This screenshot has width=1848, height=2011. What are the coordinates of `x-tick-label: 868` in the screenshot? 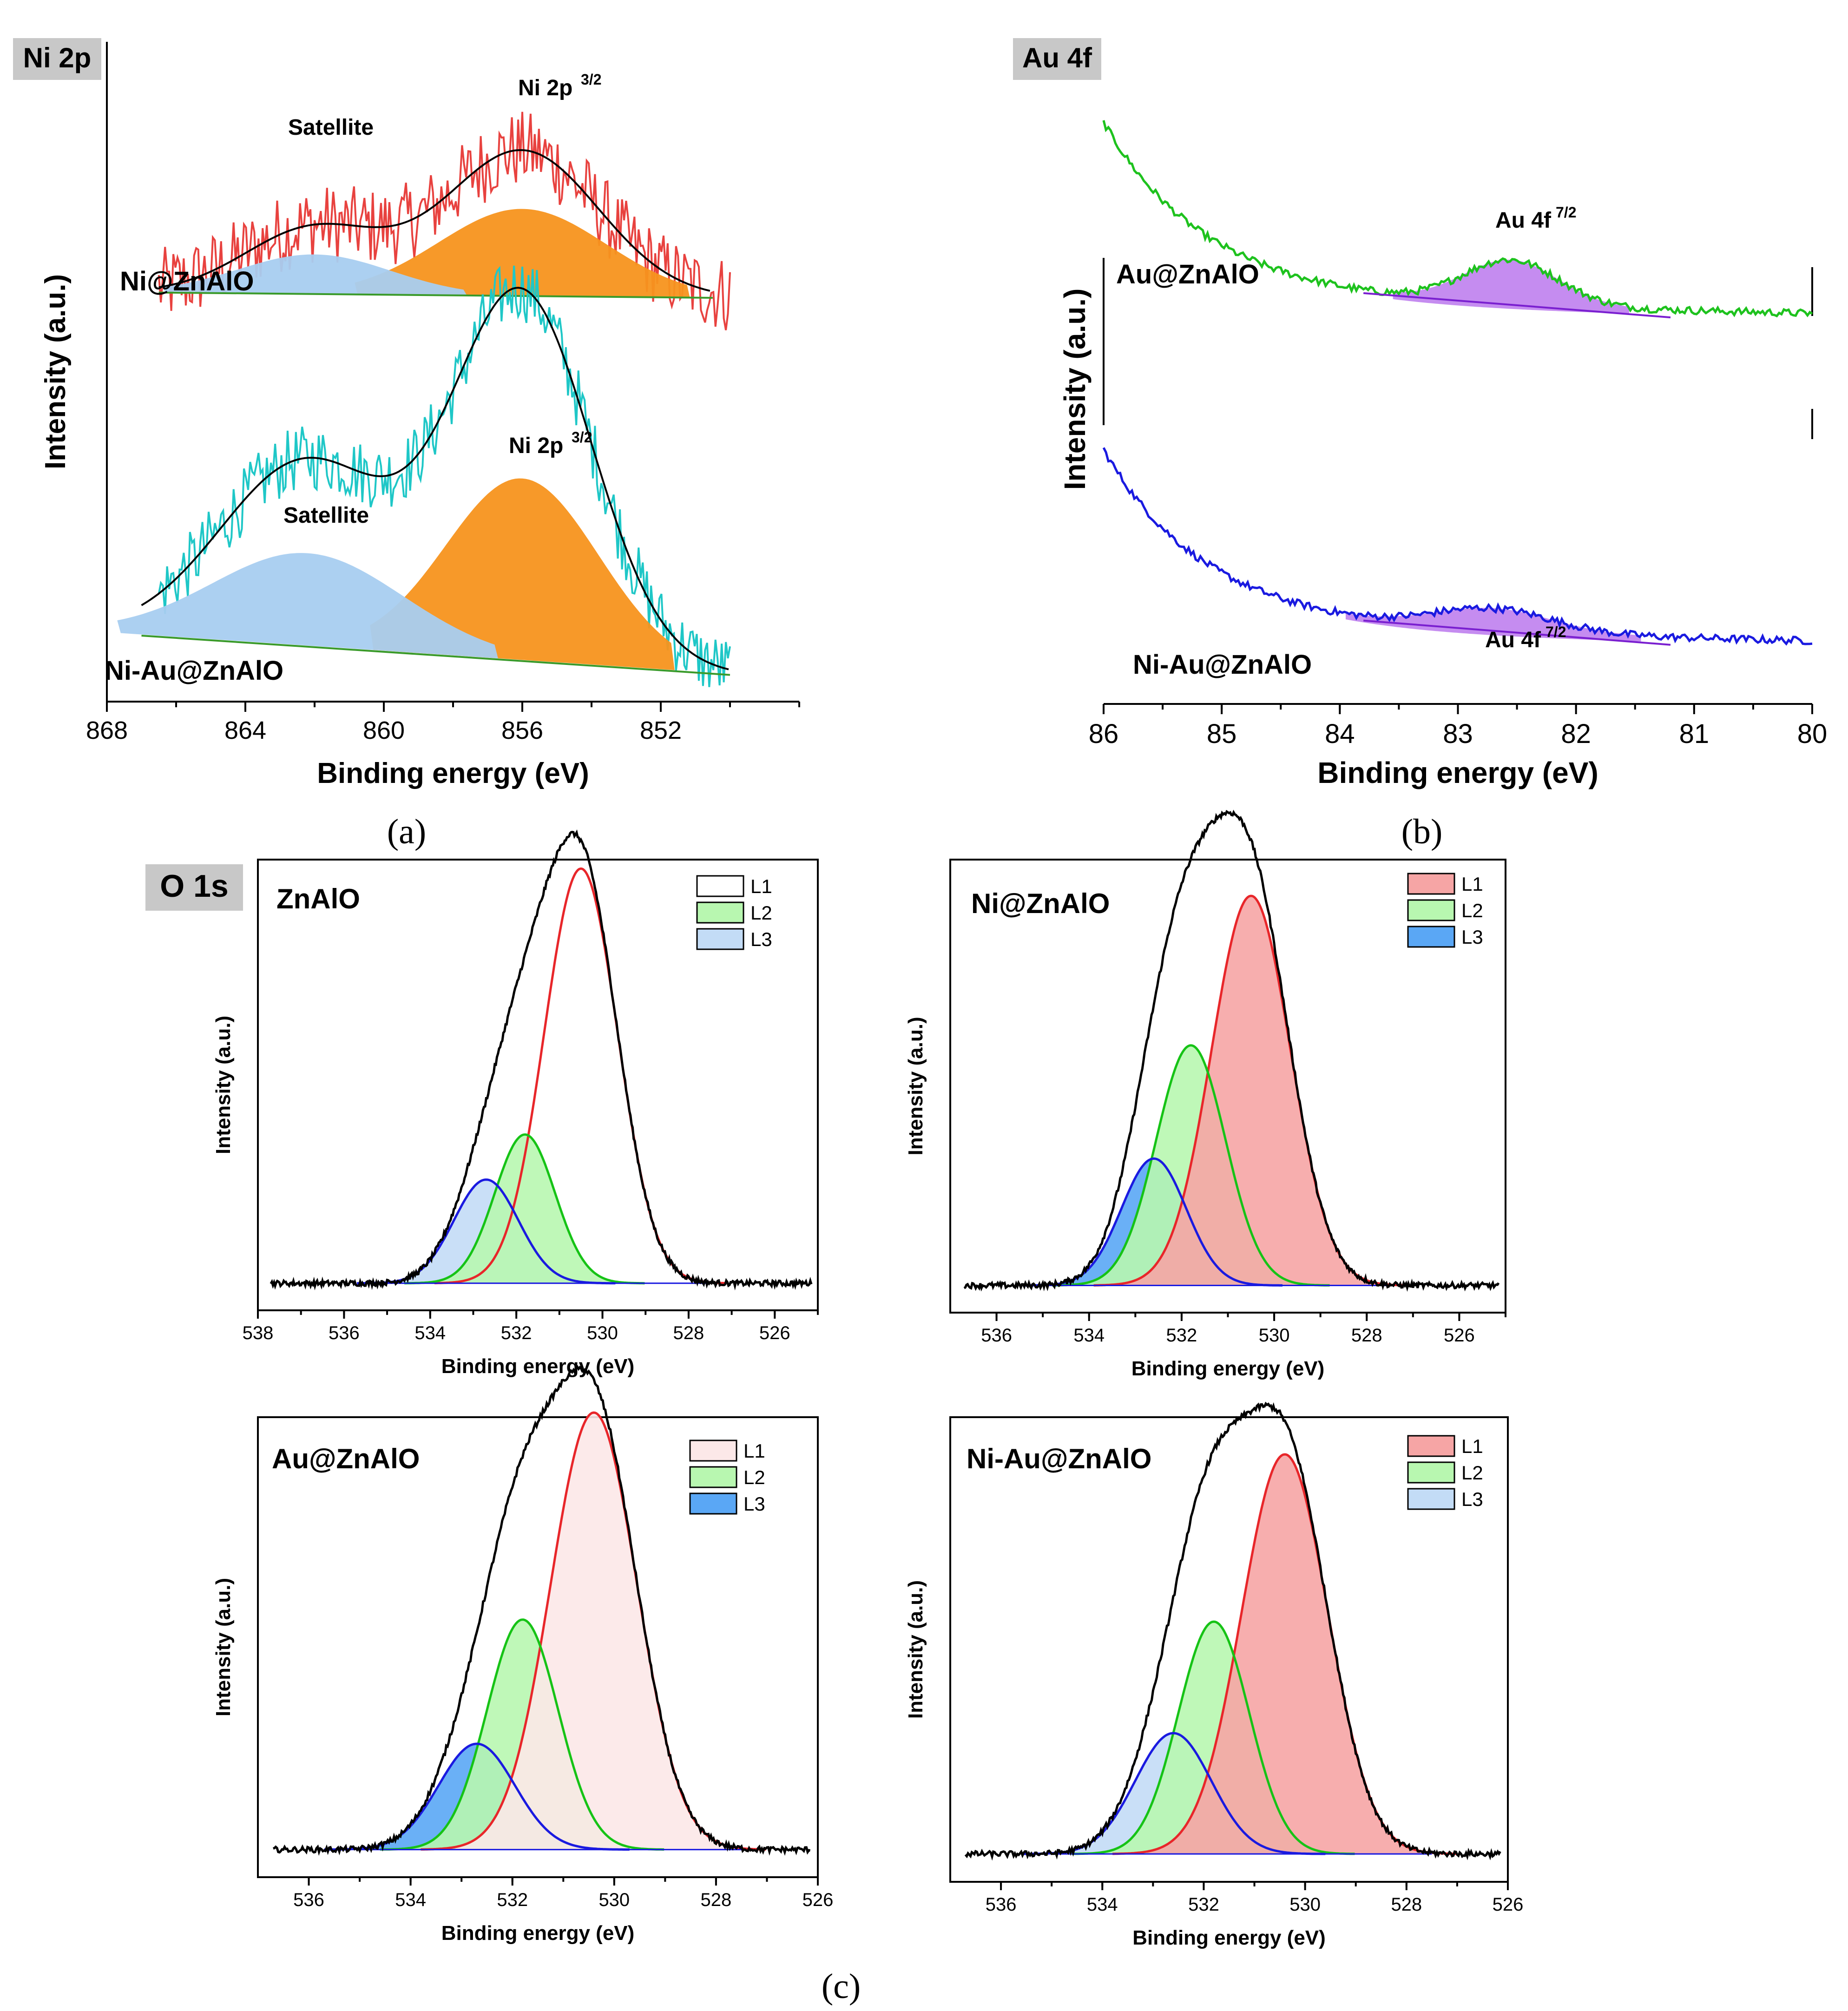 It's located at (107, 730).